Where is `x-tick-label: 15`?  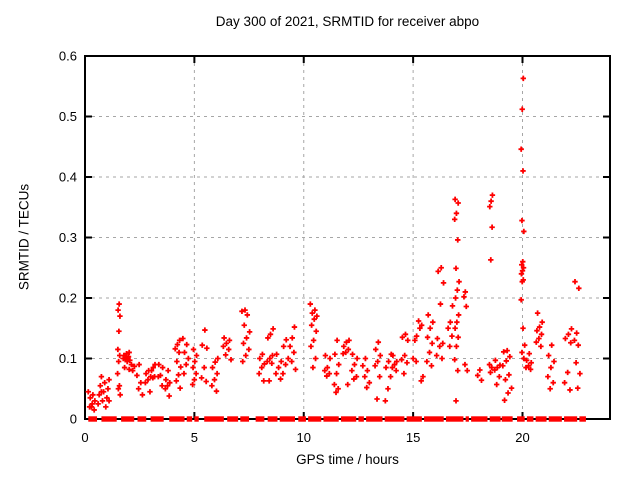 x-tick-label: 15 is located at coordinates (413, 437).